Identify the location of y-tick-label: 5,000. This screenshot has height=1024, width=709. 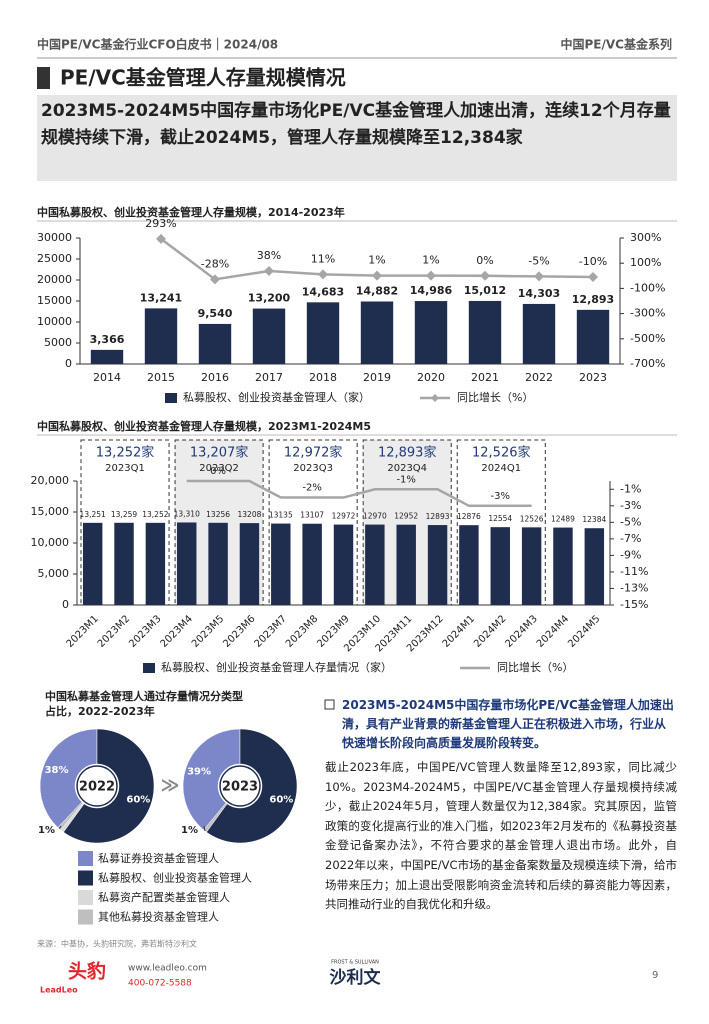
(54, 573).